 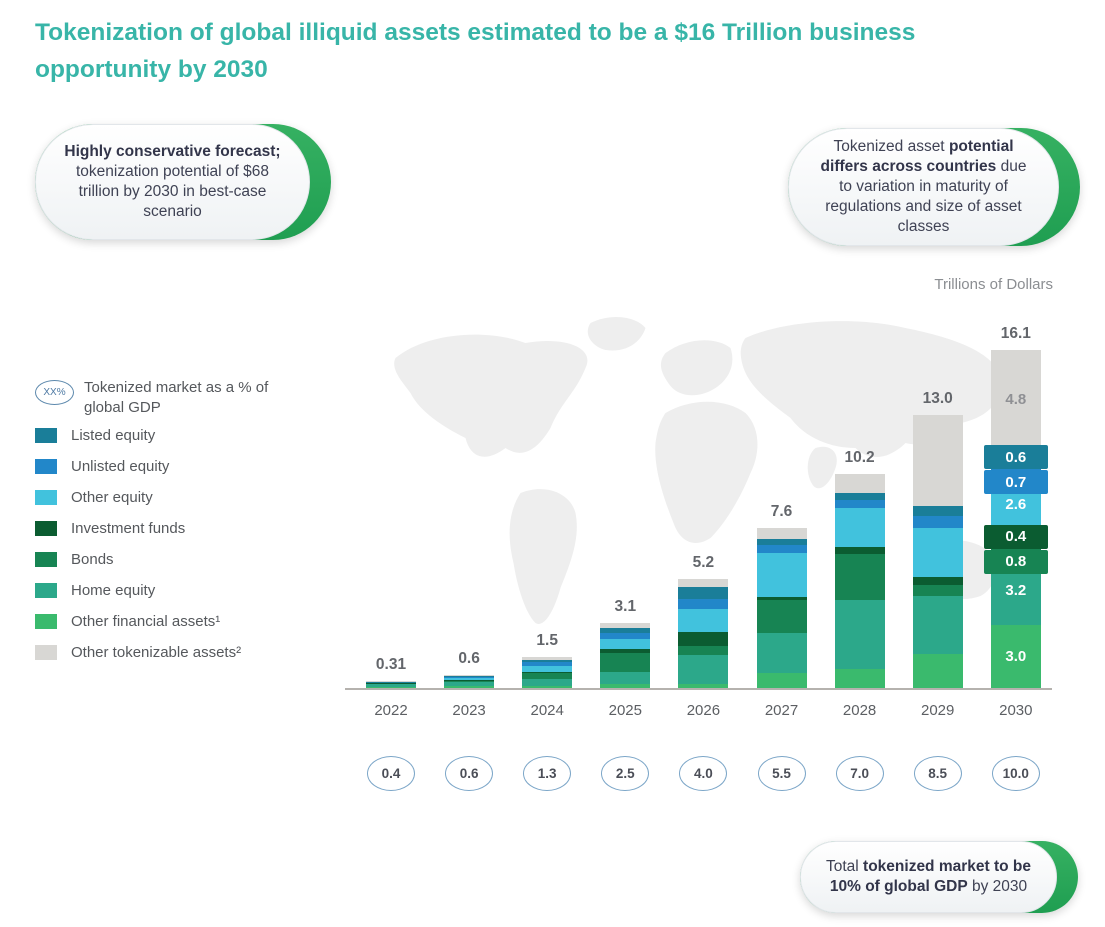 I want to click on callout-bold-text: tokenized market to be 10% of global GDP, so click(x=930, y=876).